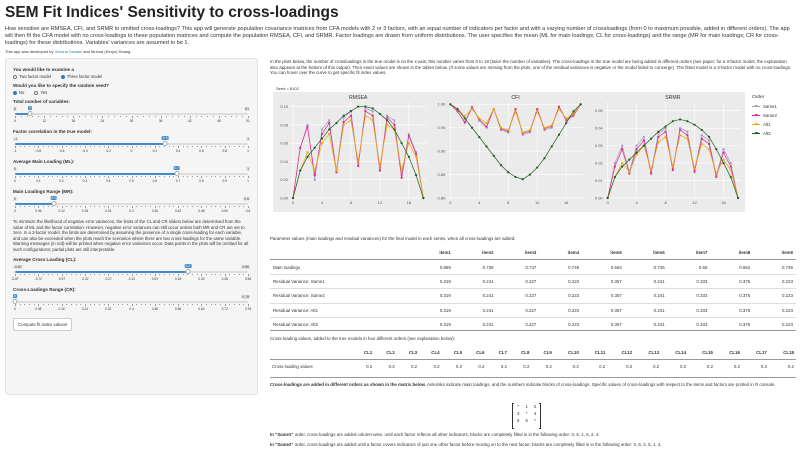 The width and height of the screenshot is (800, 450). Describe the element at coordinates (515, 150) in the screenshot. I see `plot-panel-bg` at that location.